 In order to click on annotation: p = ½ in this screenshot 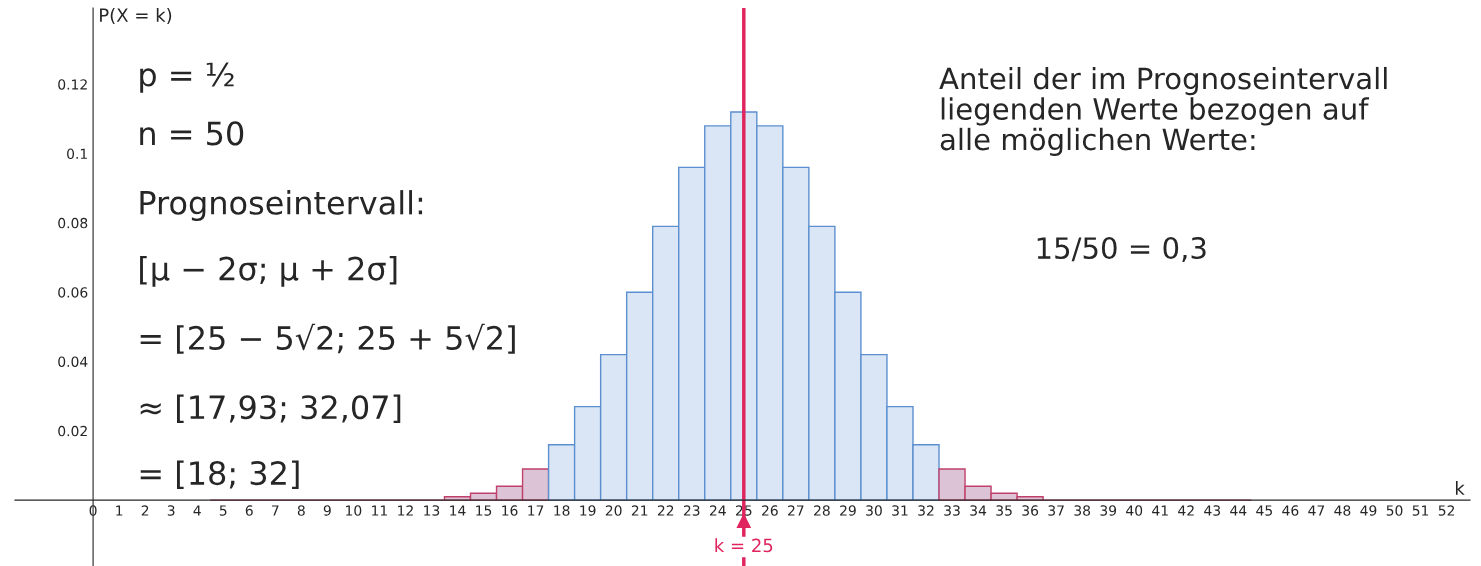, I will do `click(187, 77)`.